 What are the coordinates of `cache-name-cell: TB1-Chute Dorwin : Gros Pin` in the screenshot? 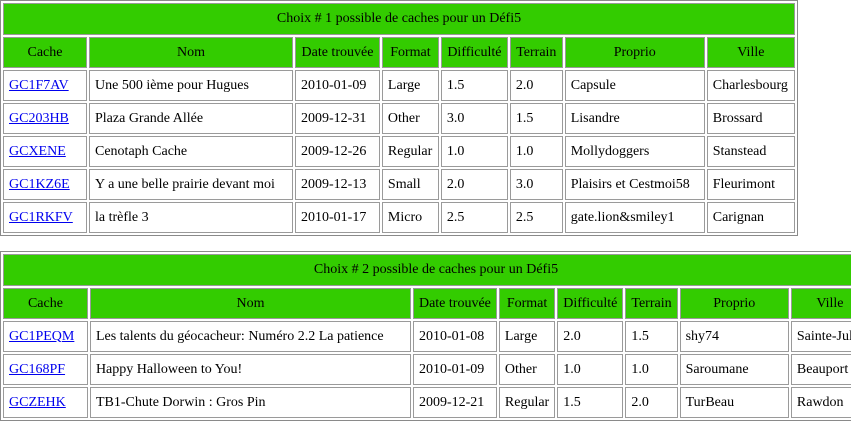 It's located at (250, 402).